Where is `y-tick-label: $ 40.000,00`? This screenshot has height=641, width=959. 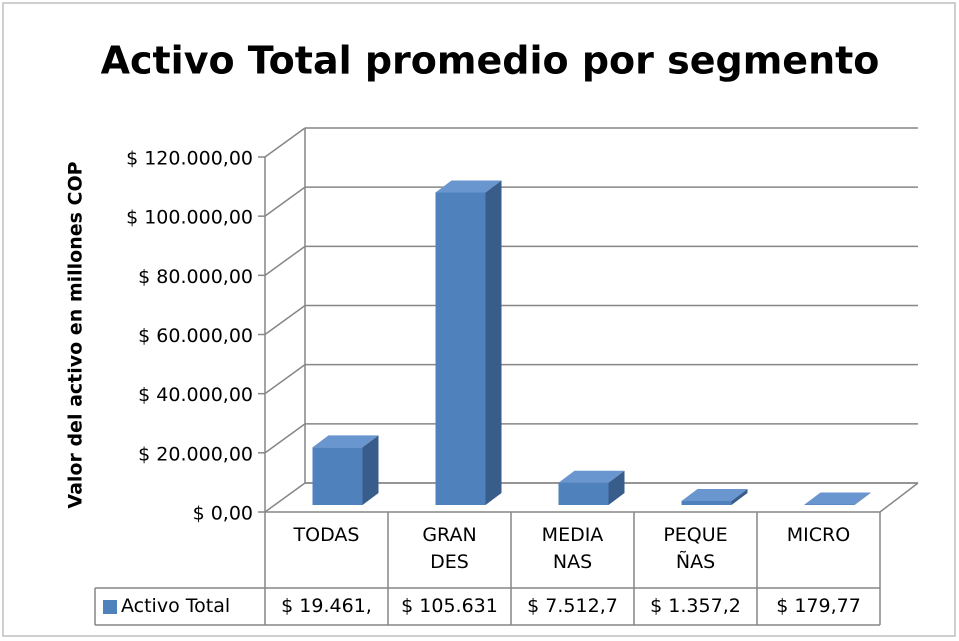 y-tick-label: $ 40.000,00 is located at coordinates (195, 395).